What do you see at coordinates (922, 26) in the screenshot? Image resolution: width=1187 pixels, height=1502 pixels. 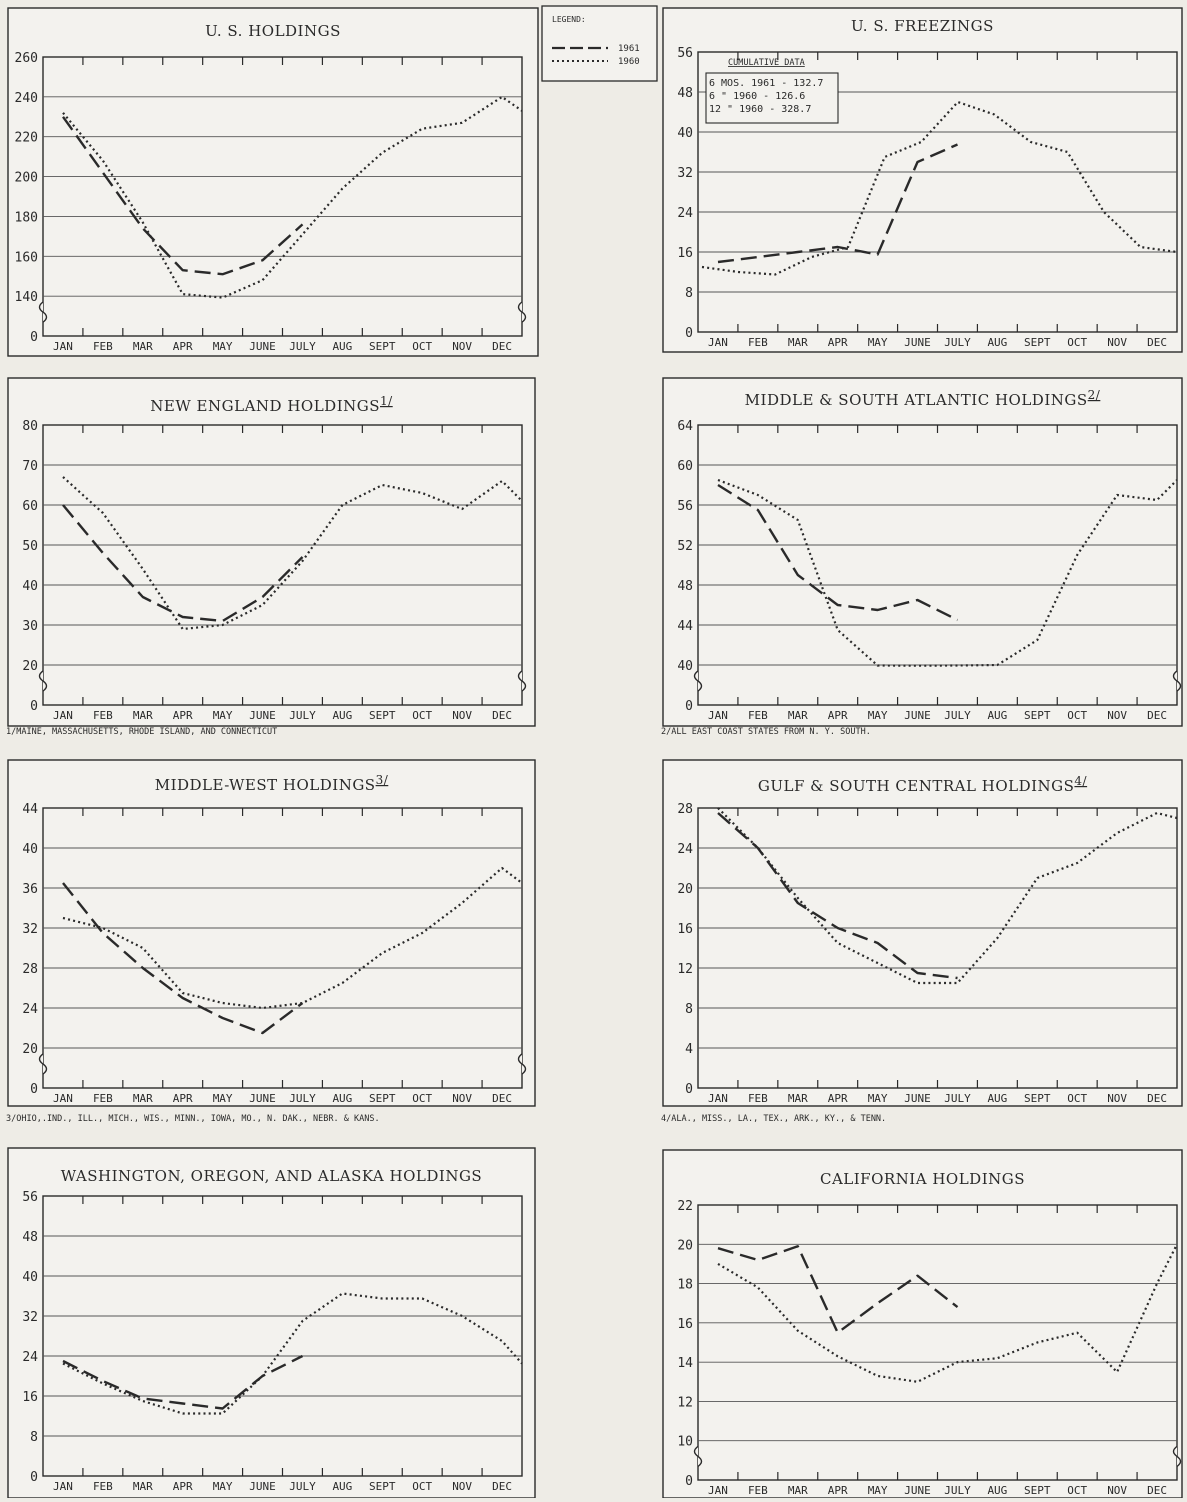 I see `chart-title: U. S. FREEZINGS` at bounding box center [922, 26].